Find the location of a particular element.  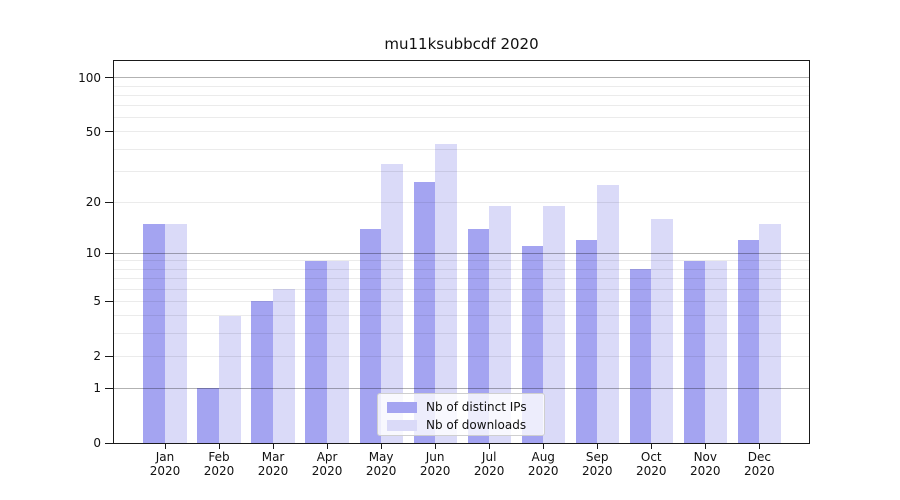

y-tick-label-1: 1 is located at coordinates (97, 388).